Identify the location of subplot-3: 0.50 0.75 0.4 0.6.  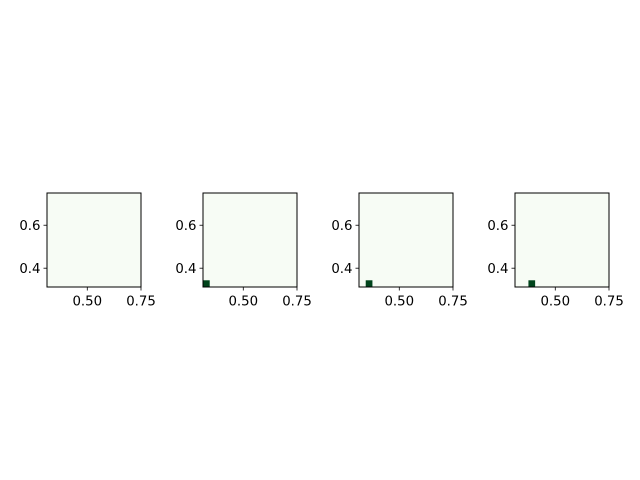
(399, 251).